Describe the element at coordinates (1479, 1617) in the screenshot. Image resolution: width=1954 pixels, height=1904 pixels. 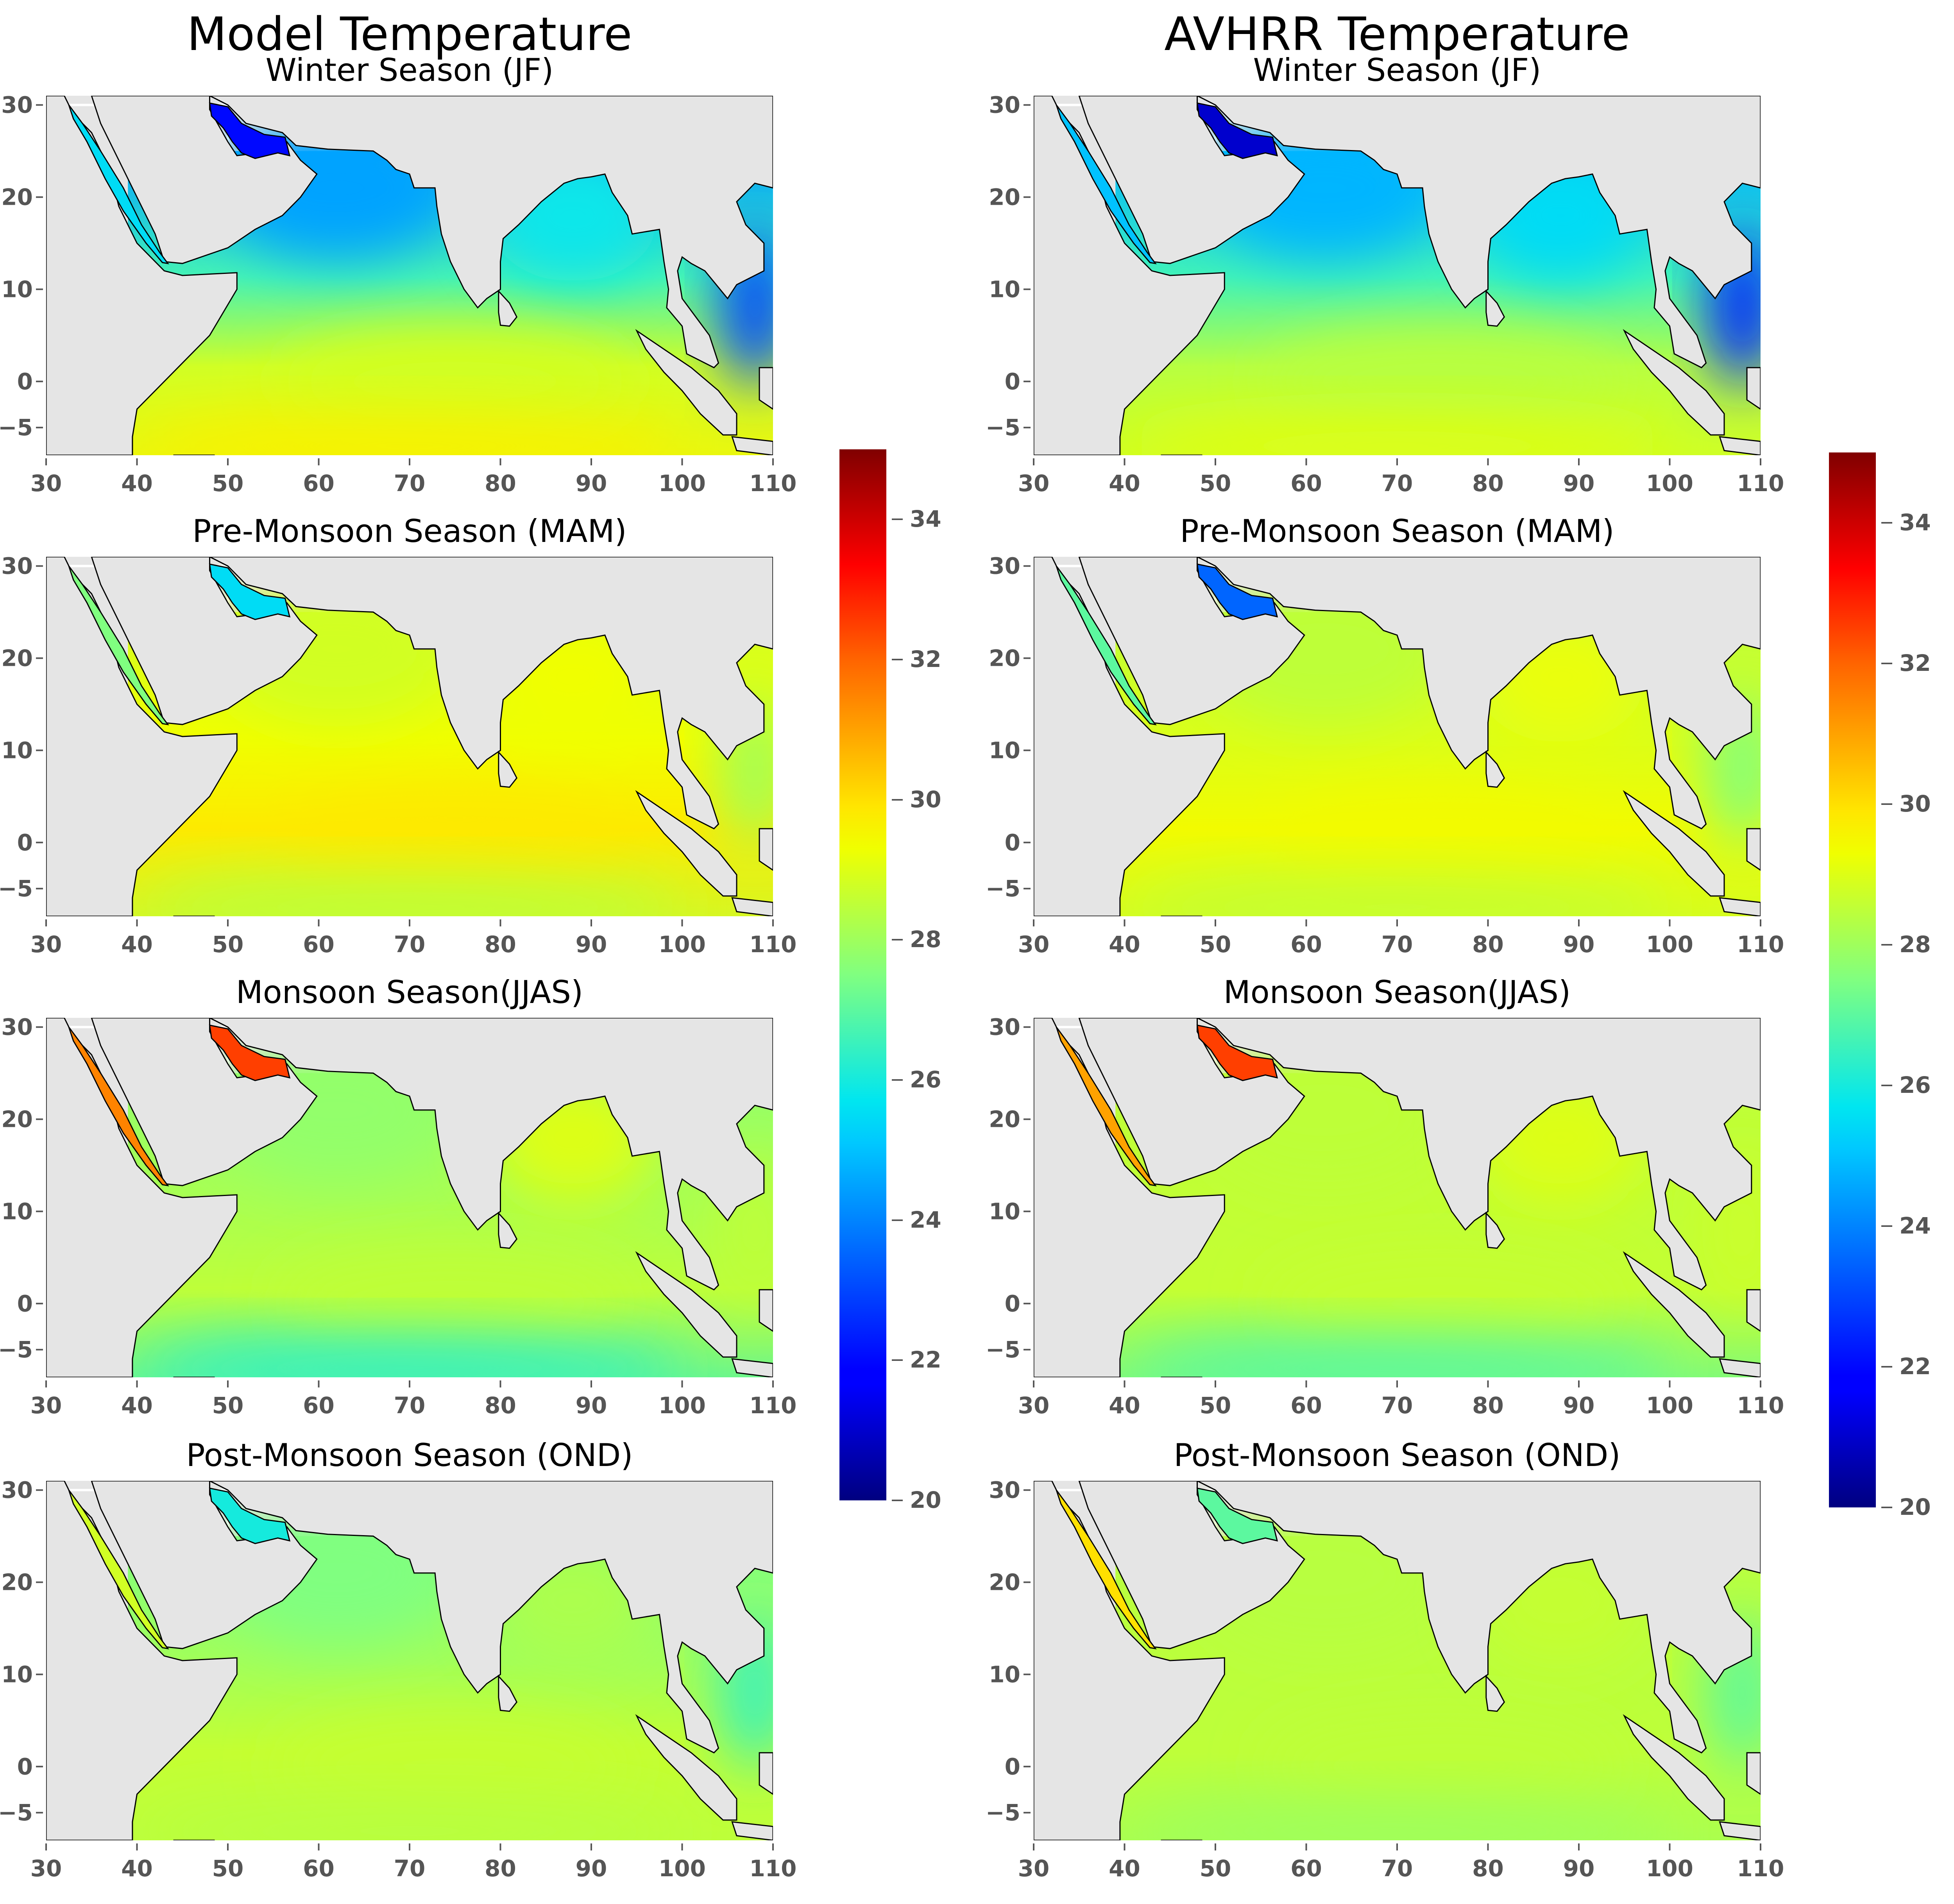
I see `land-iran` at that location.